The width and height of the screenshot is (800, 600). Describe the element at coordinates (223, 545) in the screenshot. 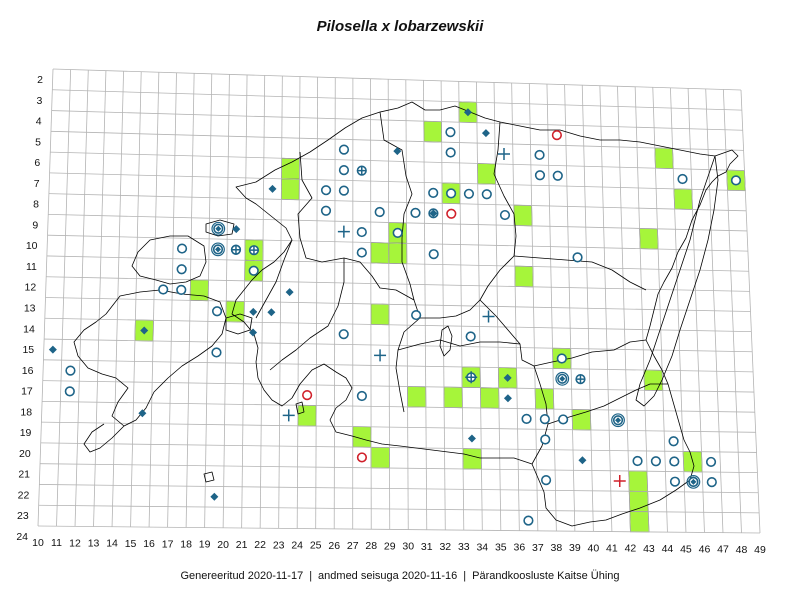

I see `x-axis-label: 20` at that location.